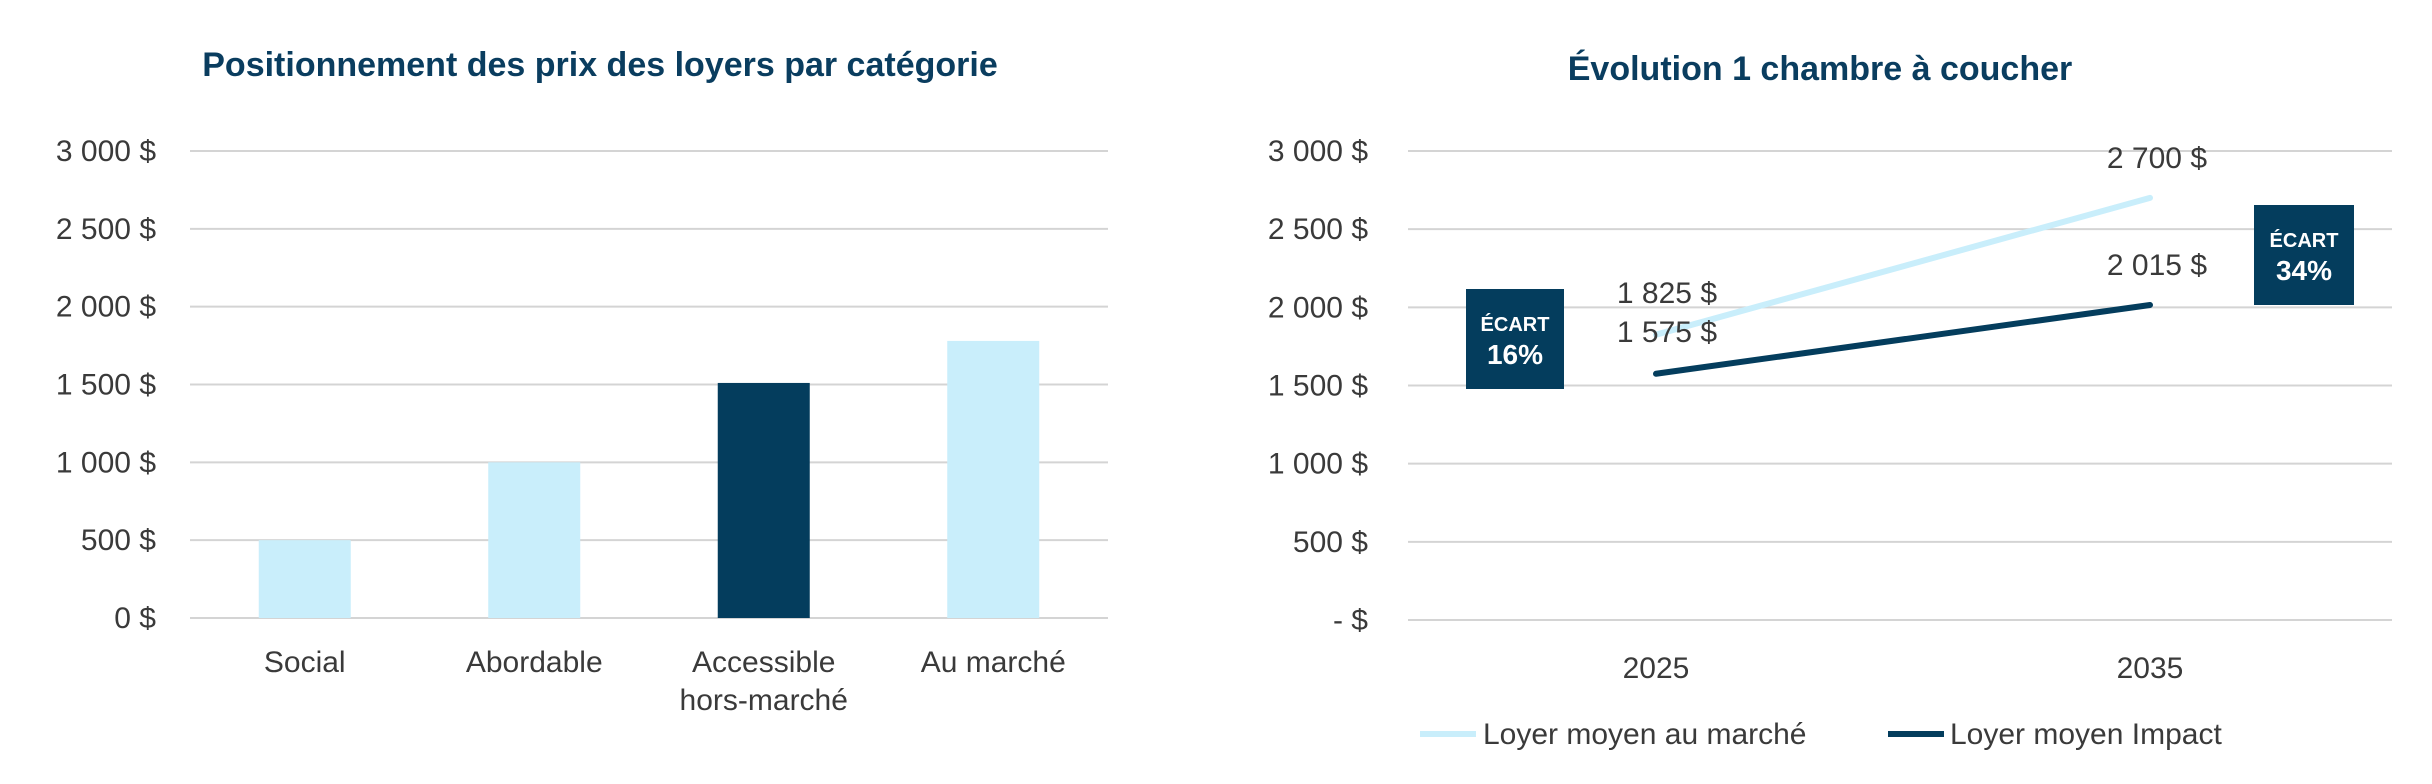 The height and width of the screenshot is (784, 2432). Describe the element at coordinates (764, 700) in the screenshot. I see `bar-category-label: hors-marché` at that location.